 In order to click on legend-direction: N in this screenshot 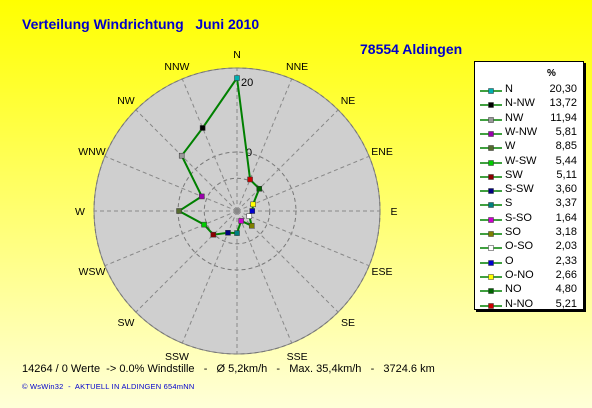, I will do `click(509, 89)`.